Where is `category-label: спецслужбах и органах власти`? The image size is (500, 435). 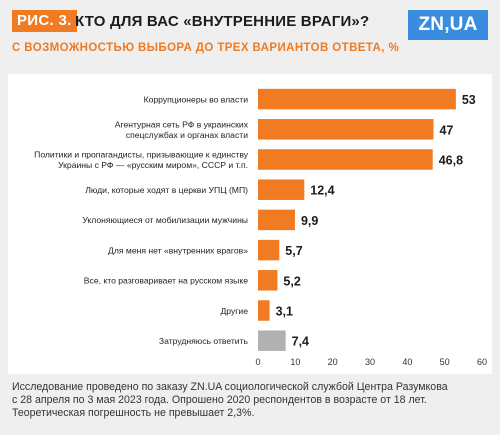 category-label: спецслужбах и органах власти is located at coordinates (187, 135).